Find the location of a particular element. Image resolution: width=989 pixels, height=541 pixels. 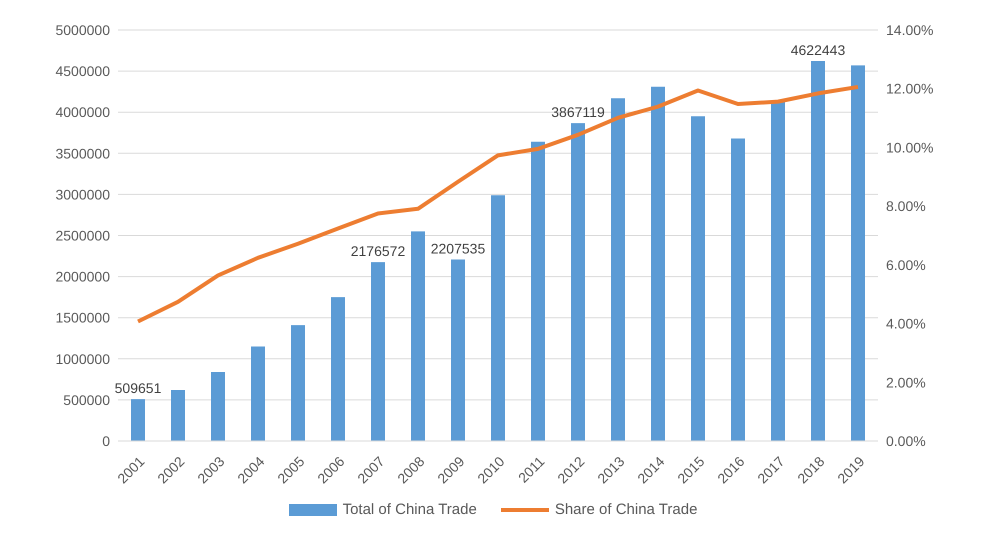

y-tick-label: 3500000 is located at coordinates (82, 153).